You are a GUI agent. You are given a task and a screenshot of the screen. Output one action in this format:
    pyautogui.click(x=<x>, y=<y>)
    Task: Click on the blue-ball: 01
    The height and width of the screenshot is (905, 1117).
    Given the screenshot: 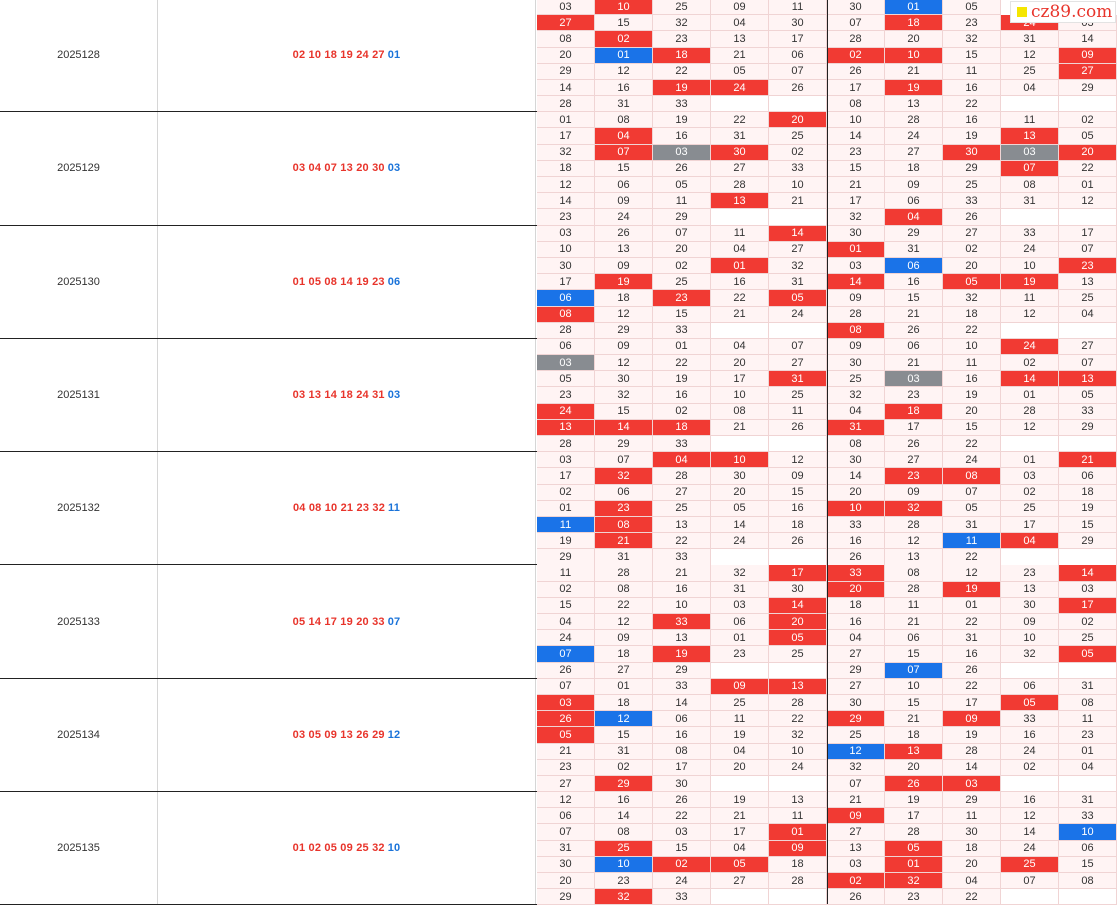 What is the action you would take?
    pyautogui.click(x=394, y=55)
    